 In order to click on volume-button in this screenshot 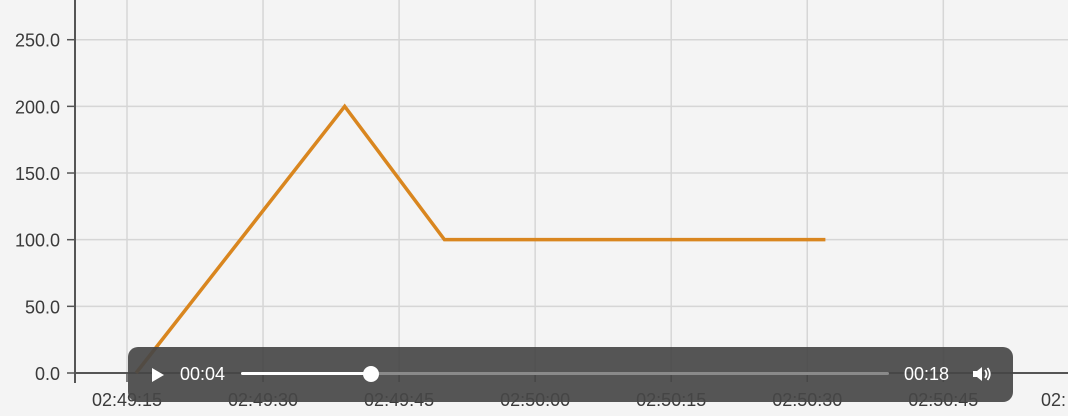, I will do `click(982, 374)`.